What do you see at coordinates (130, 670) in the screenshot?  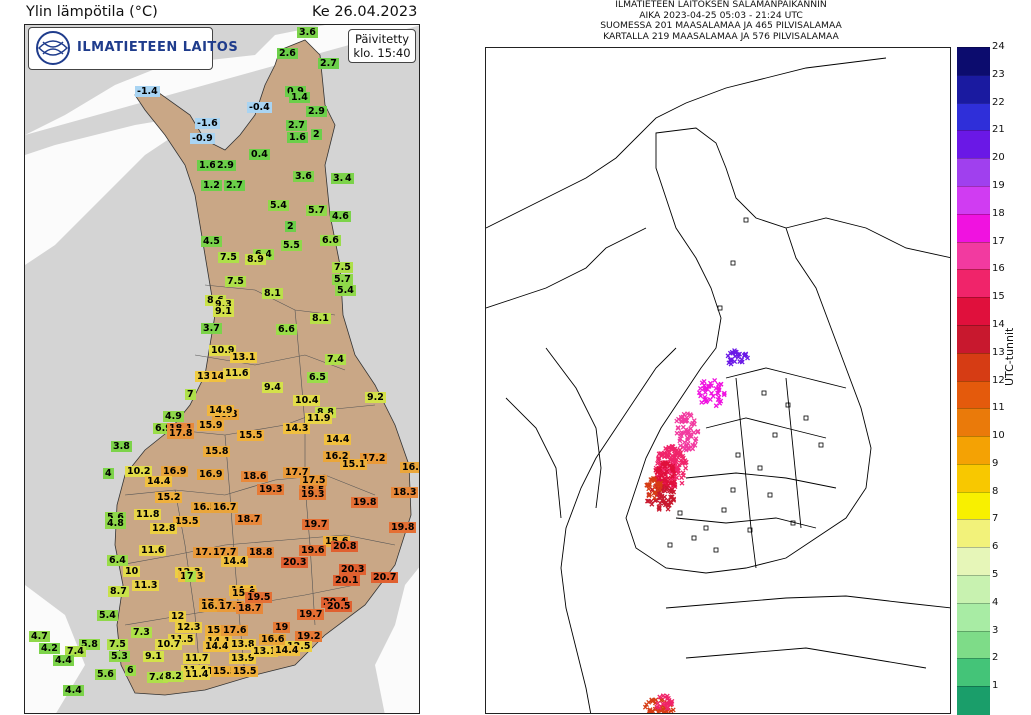 I see `station-temperature: 6` at bounding box center [130, 670].